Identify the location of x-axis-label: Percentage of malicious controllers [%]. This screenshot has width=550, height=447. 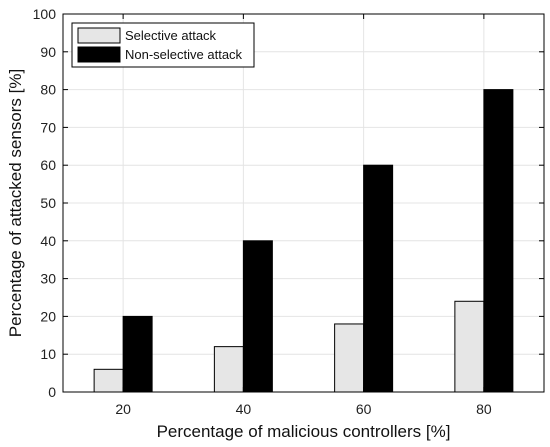
(304, 431).